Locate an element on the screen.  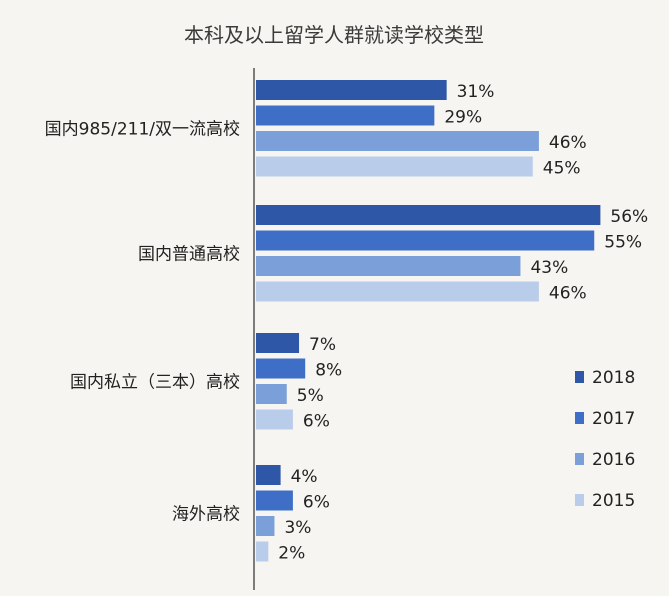
legend-label-2016: 2016 is located at coordinates (613, 460).